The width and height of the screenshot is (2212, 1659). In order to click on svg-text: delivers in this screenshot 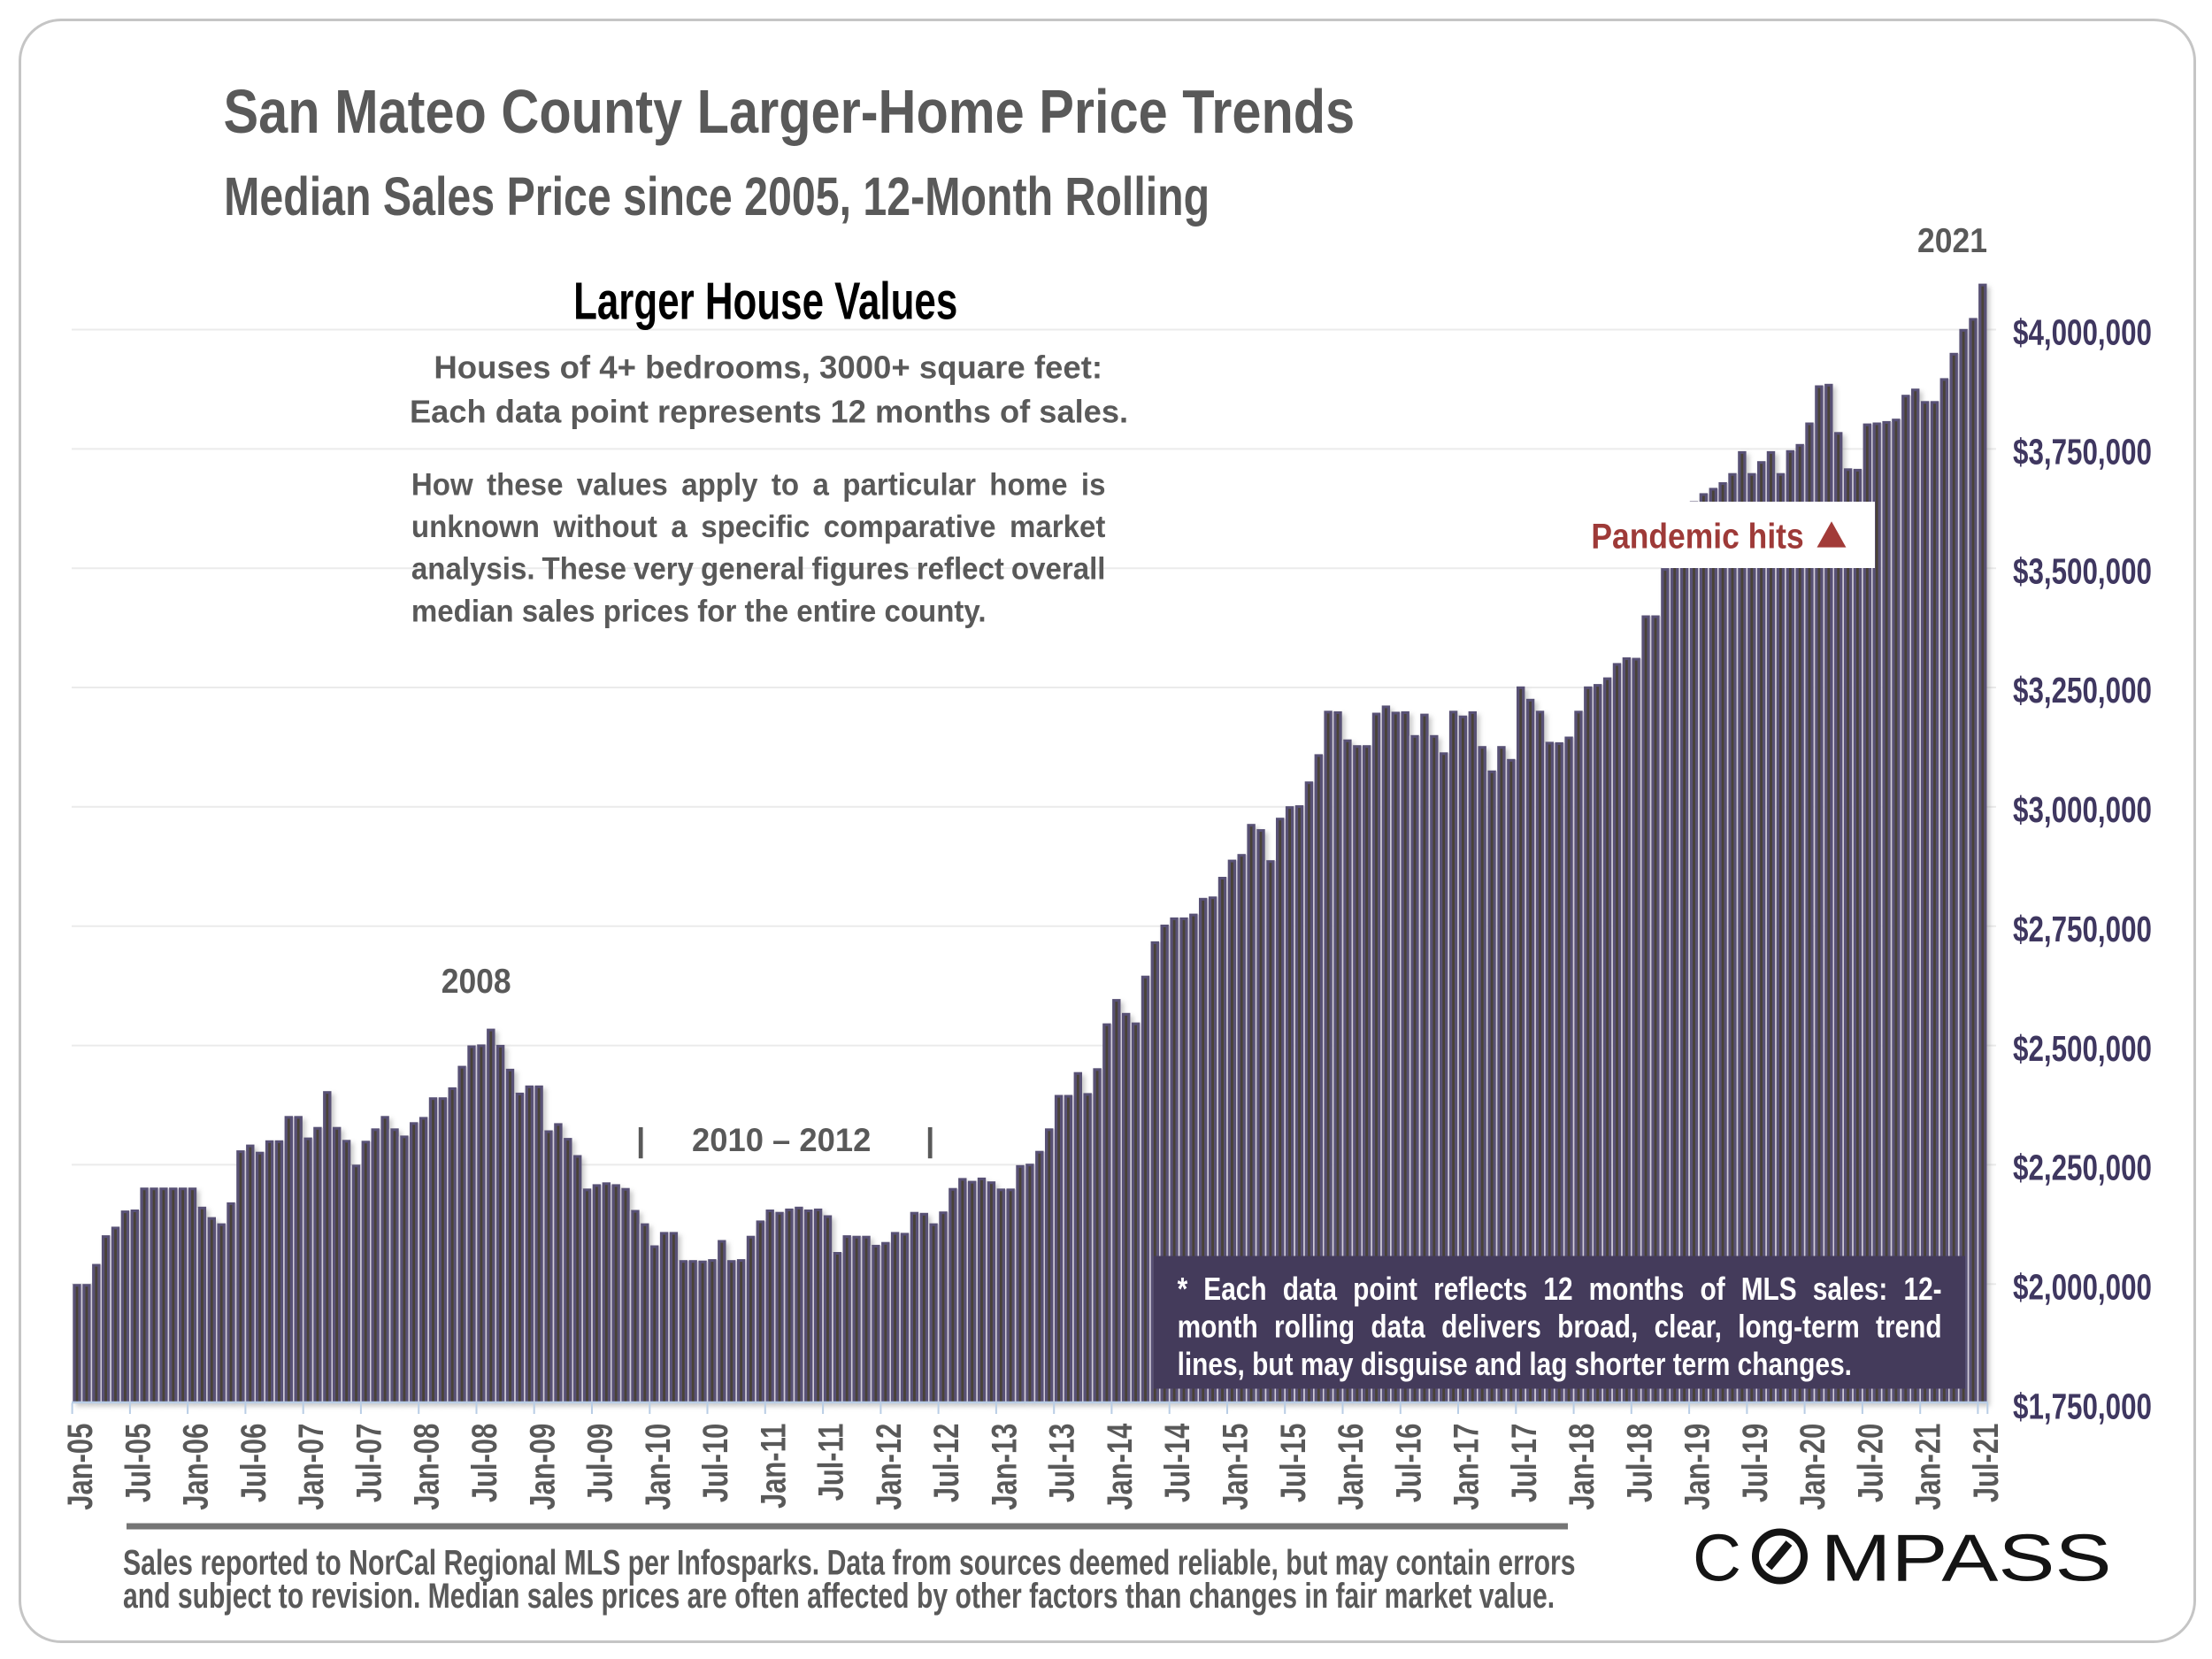, I will do `click(1491, 1327)`.